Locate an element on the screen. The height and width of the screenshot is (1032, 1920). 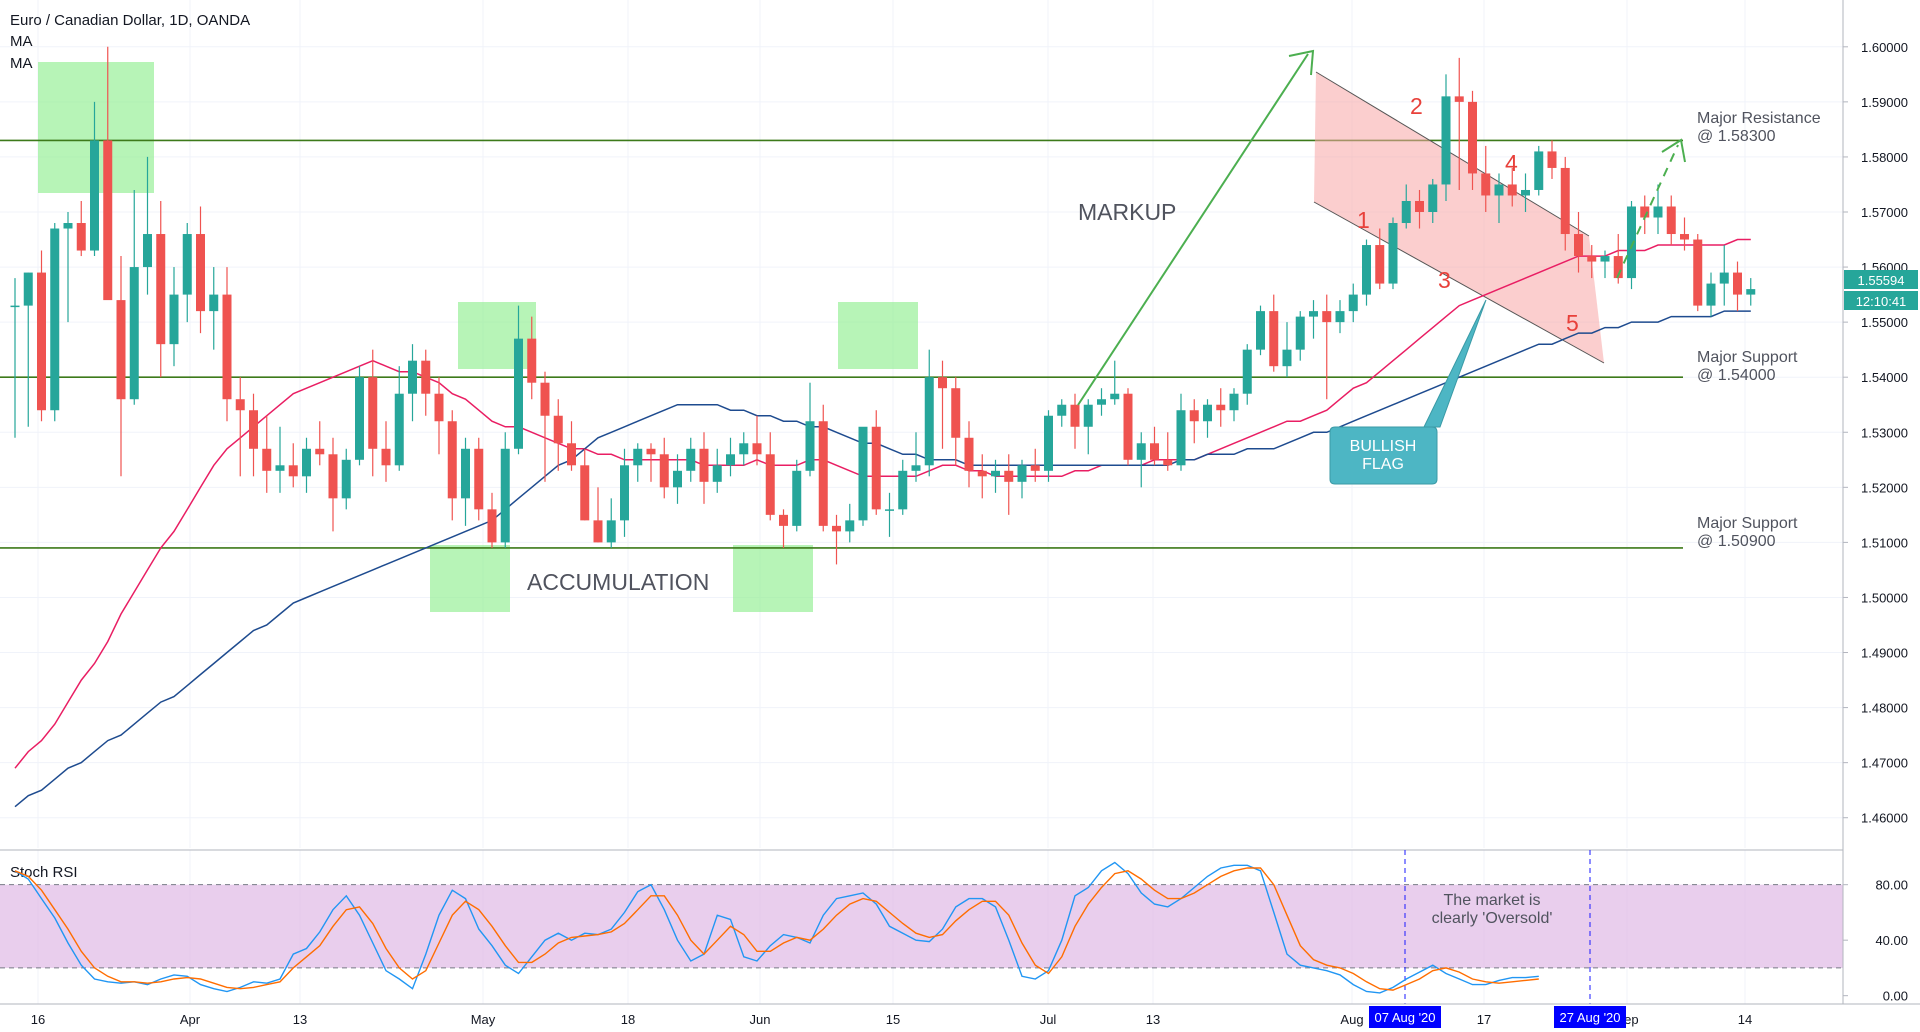
projection-arrow-line is located at coordinates (1647, 211).